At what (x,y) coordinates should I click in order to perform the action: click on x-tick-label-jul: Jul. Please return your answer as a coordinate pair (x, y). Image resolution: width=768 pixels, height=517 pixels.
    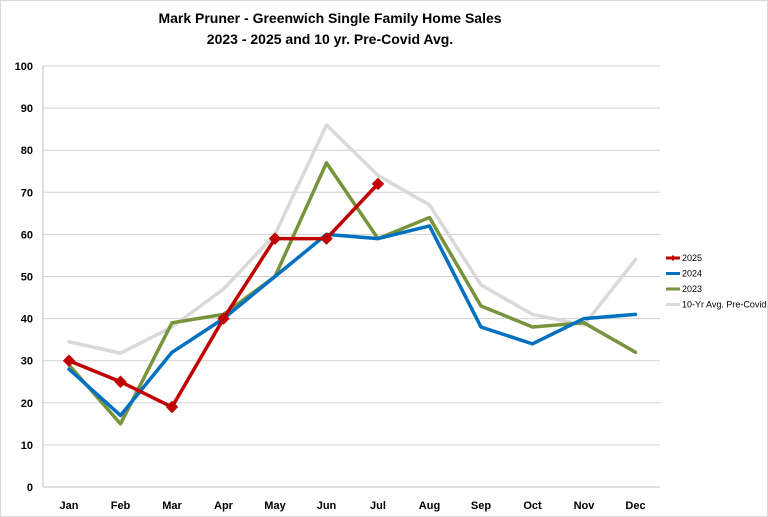
    Looking at the image, I should click on (378, 506).